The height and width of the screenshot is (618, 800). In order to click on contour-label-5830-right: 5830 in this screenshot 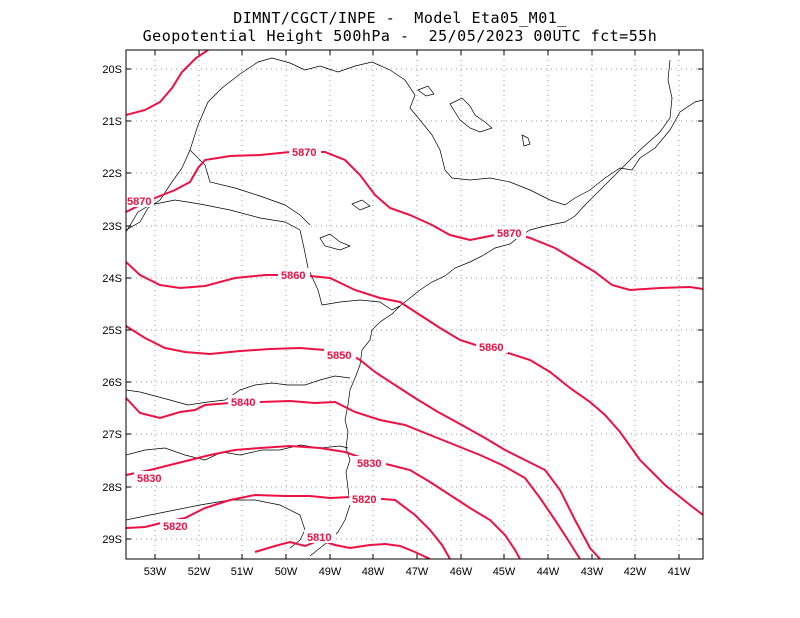, I will do `click(369, 464)`.